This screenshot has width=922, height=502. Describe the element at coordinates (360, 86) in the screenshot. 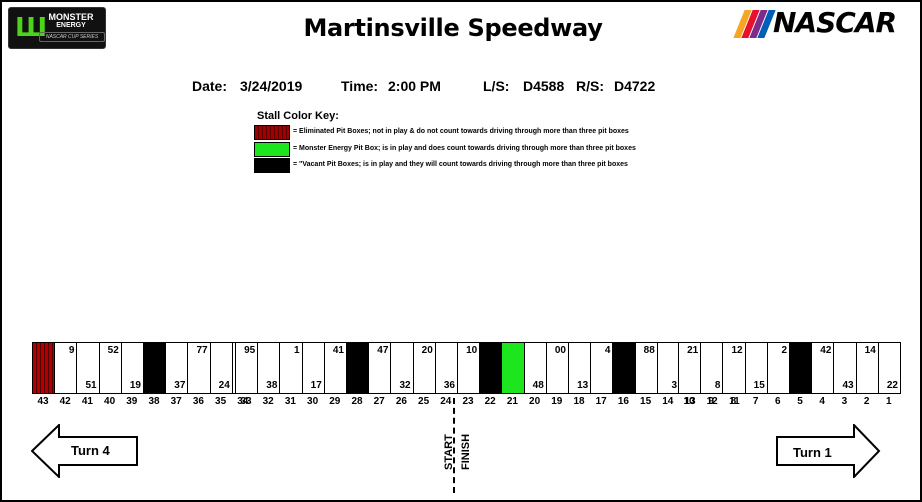

I see `time-label: Time:` at that location.